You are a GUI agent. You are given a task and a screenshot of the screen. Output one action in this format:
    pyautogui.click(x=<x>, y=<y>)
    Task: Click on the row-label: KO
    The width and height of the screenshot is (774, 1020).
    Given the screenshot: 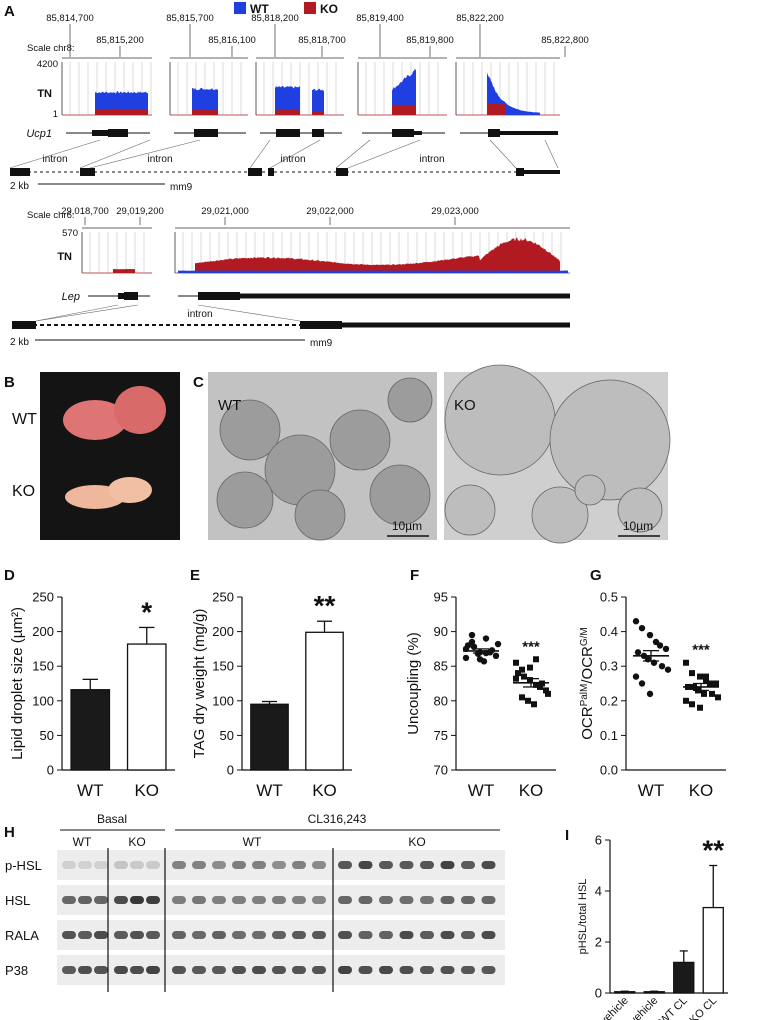 What is the action you would take?
    pyautogui.click(x=23, y=491)
    